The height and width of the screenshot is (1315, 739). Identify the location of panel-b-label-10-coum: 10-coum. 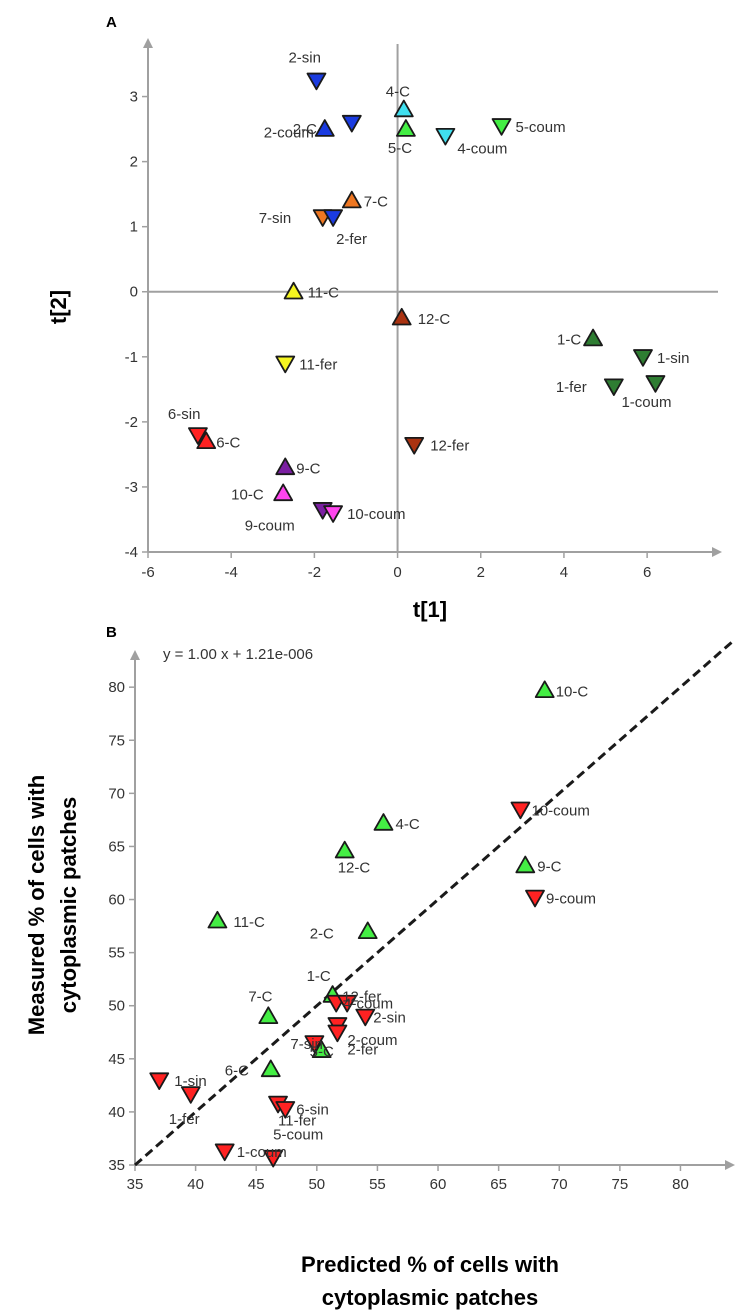
(560, 810).